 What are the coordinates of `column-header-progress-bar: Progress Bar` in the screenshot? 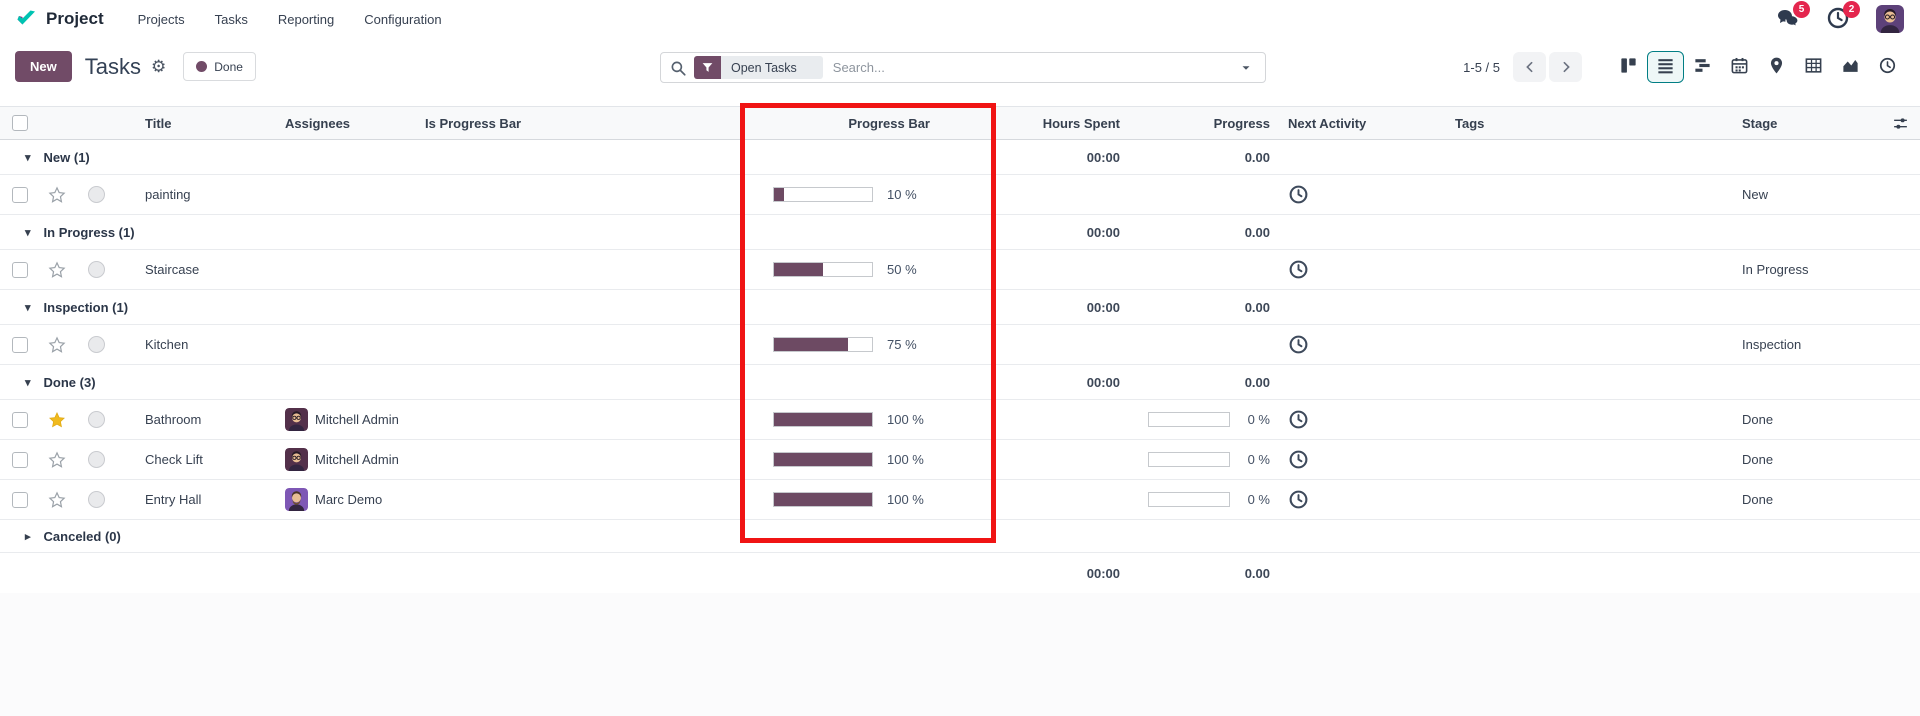 It's located at (889, 123).